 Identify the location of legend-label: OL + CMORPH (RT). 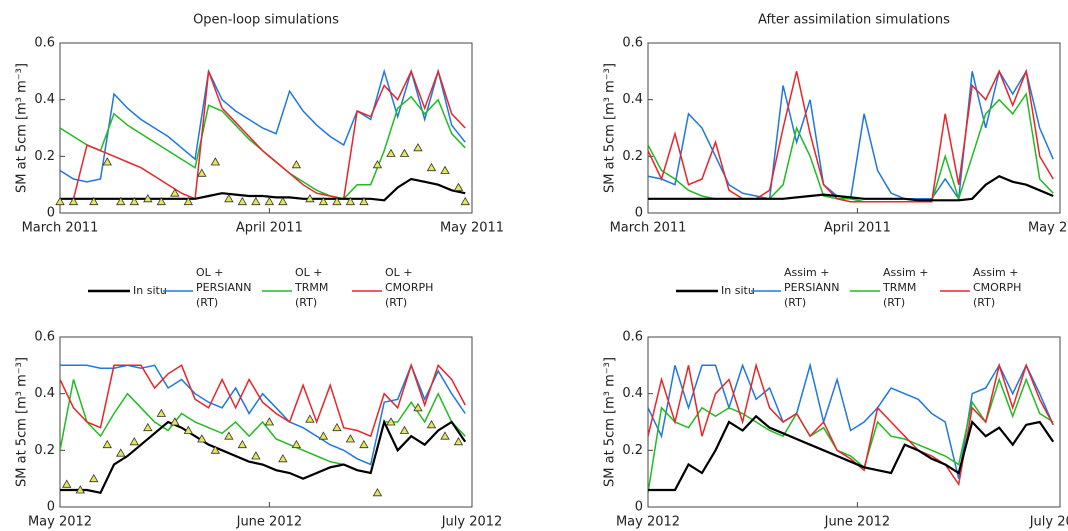
(409, 287).